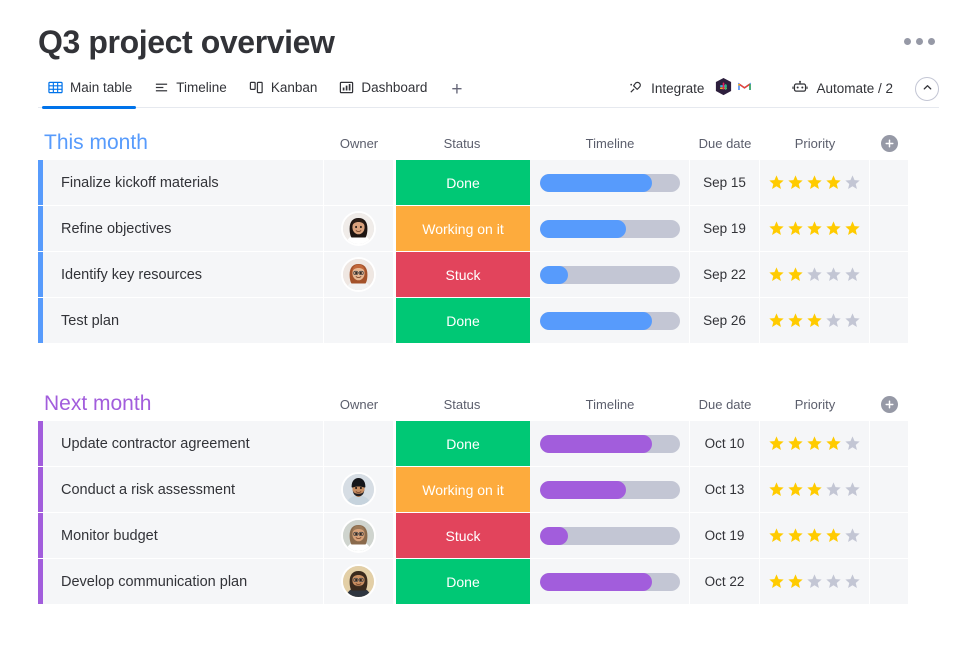 The image size is (973, 656). Describe the element at coordinates (91, 92) in the screenshot. I see `tab-main-table: Main table` at that location.